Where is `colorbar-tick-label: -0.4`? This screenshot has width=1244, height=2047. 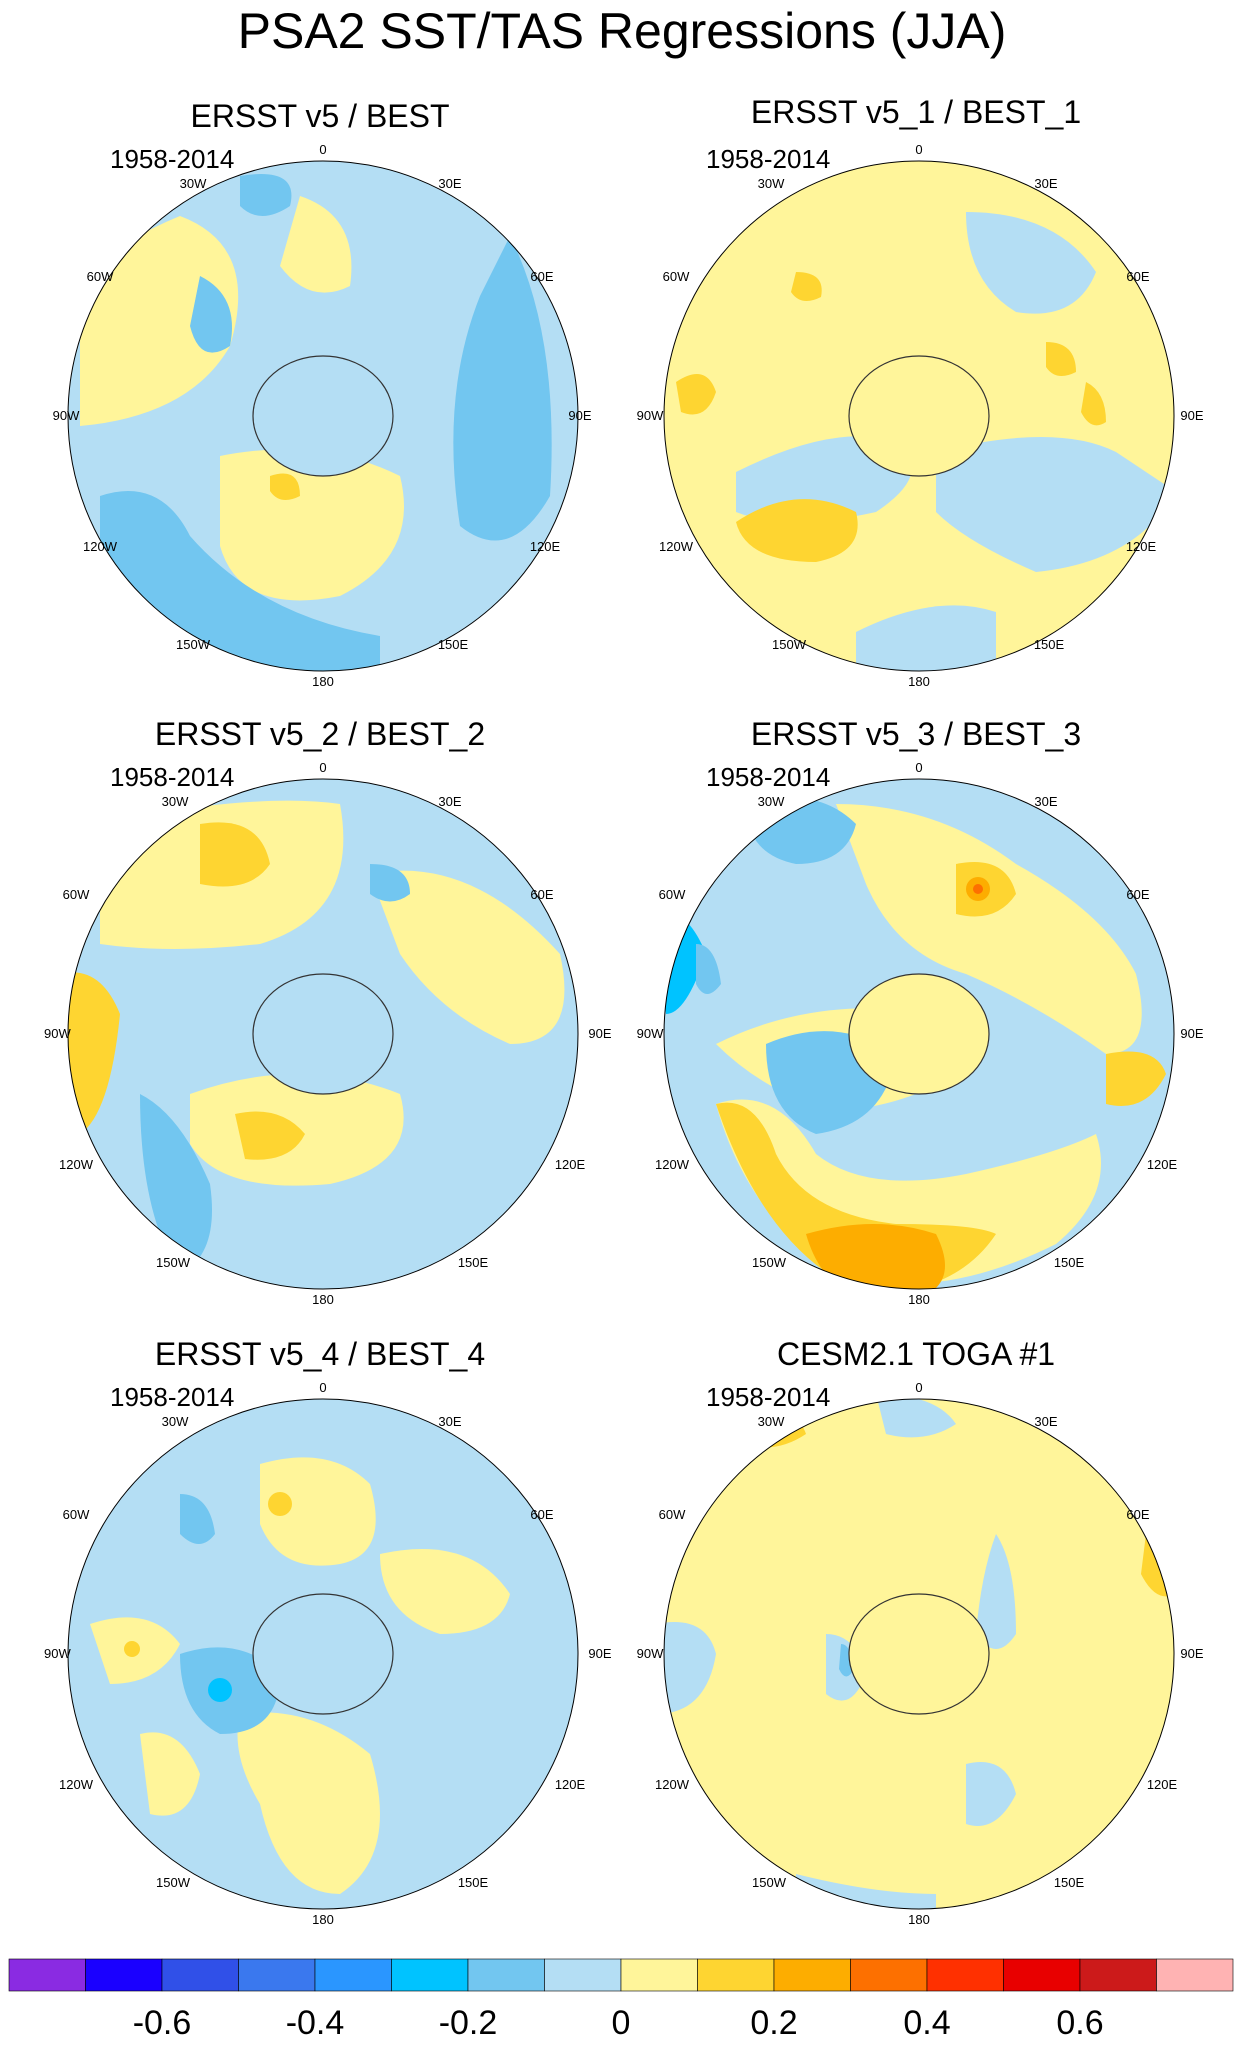 colorbar-tick-label: -0.4 is located at coordinates (315, 2023).